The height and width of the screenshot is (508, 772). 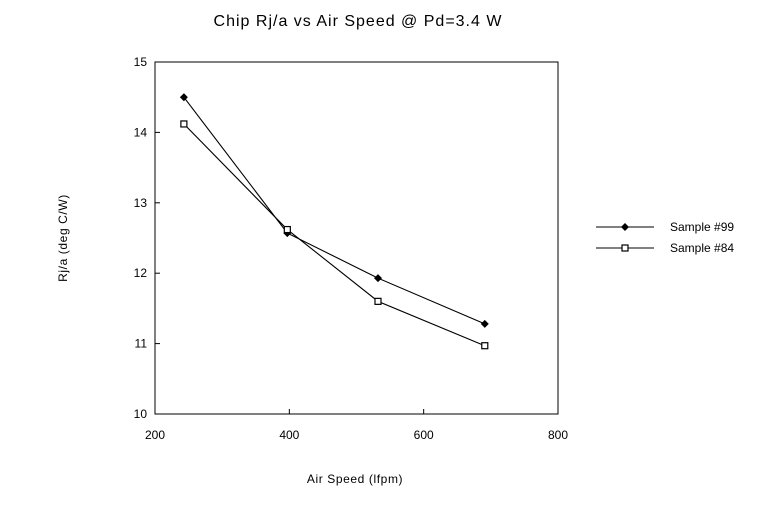 What do you see at coordinates (141, 203) in the screenshot?
I see `y-tick-label: 13` at bounding box center [141, 203].